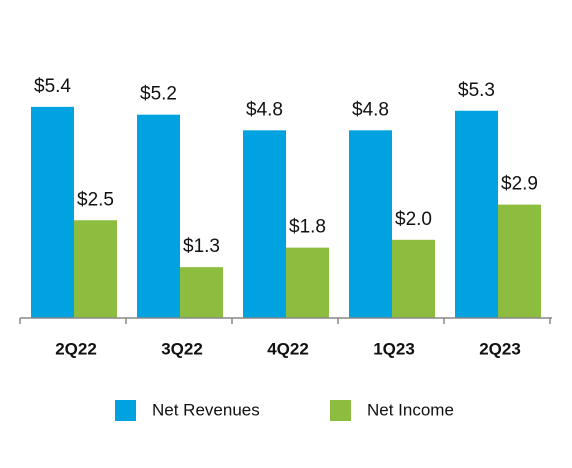 The image size is (572, 468). What do you see at coordinates (307, 227) in the screenshot?
I see `value-label: $1.8` at bounding box center [307, 227].